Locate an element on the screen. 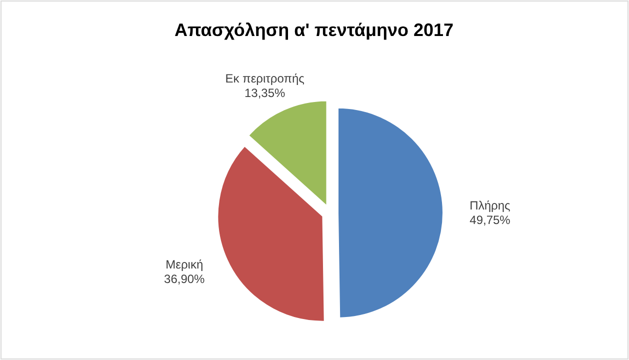 Image resolution: width=629 pixels, height=360 pixels. chart-title: Απασχόληση α' πεντάμηνο 2017 is located at coordinates (314, 30).